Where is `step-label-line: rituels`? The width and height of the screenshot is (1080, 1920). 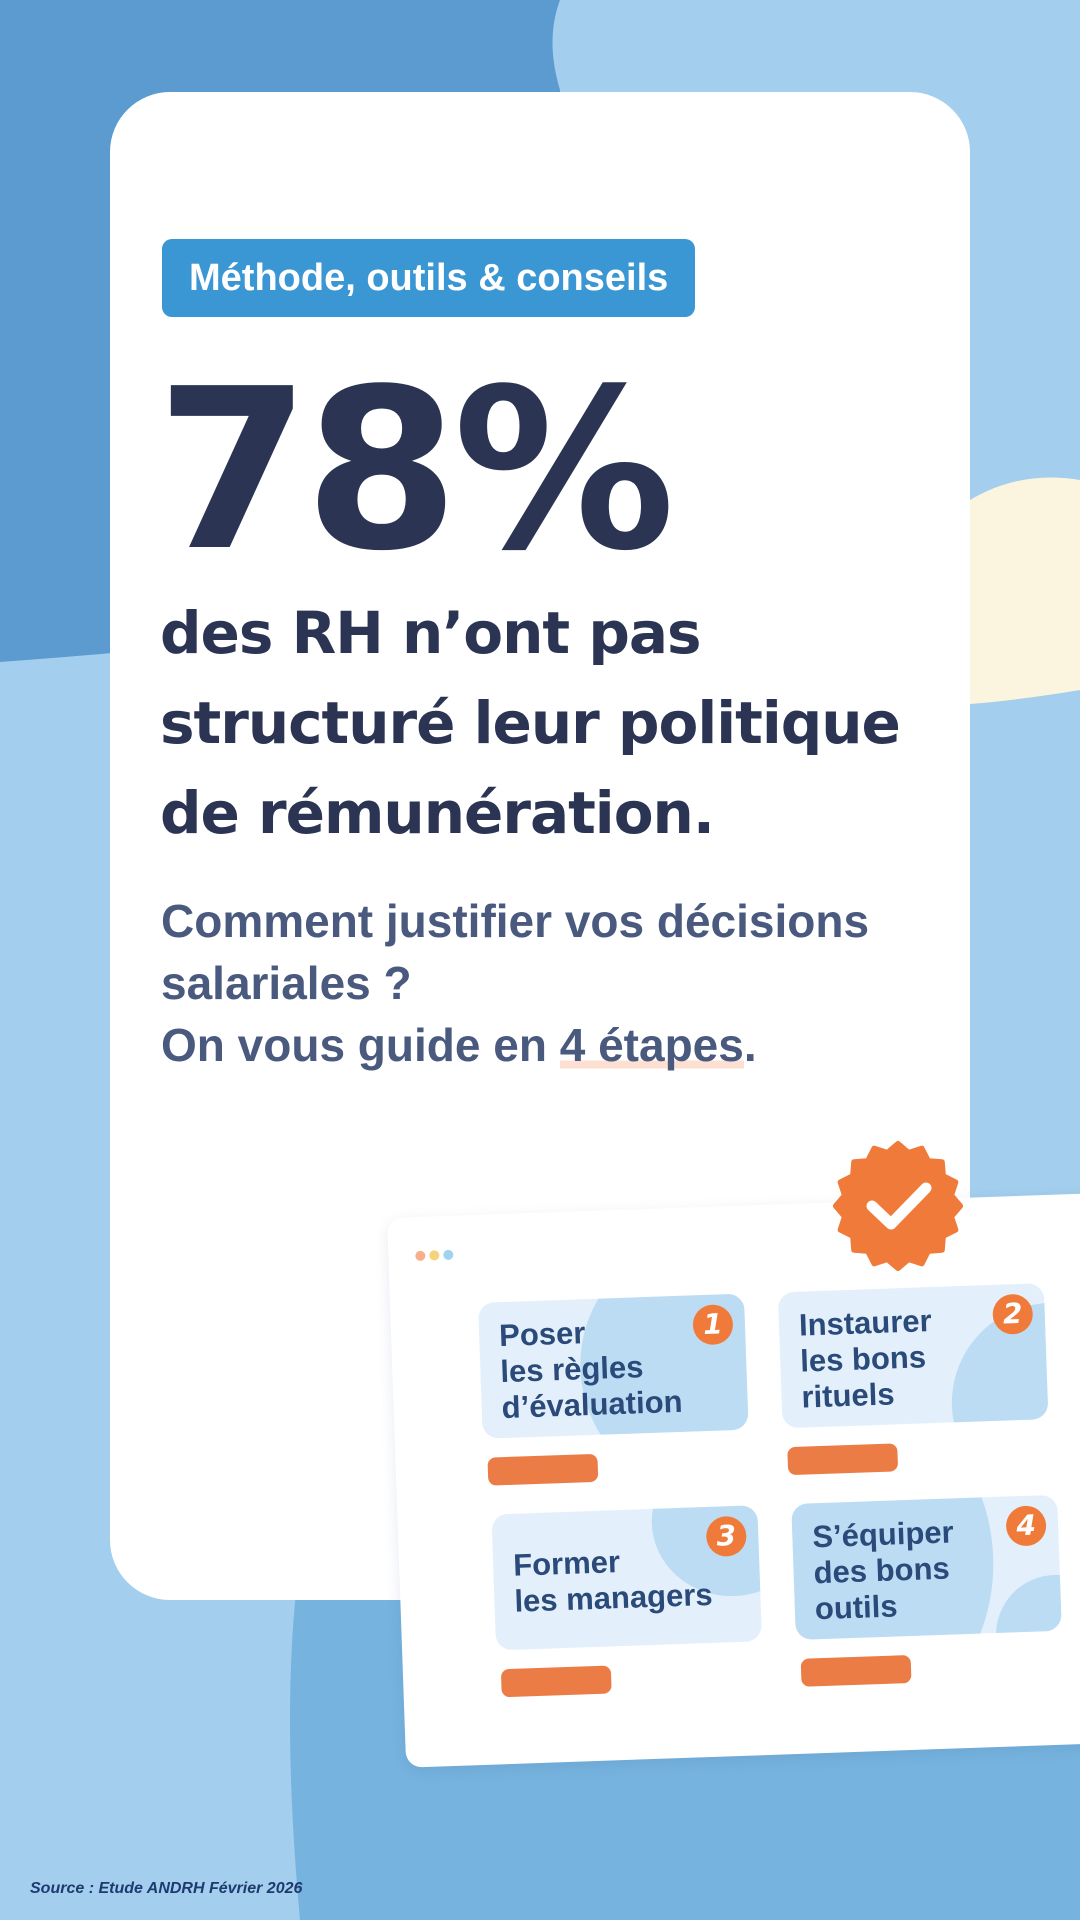 step-label-line: rituels is located at coordinates (848, 1395).